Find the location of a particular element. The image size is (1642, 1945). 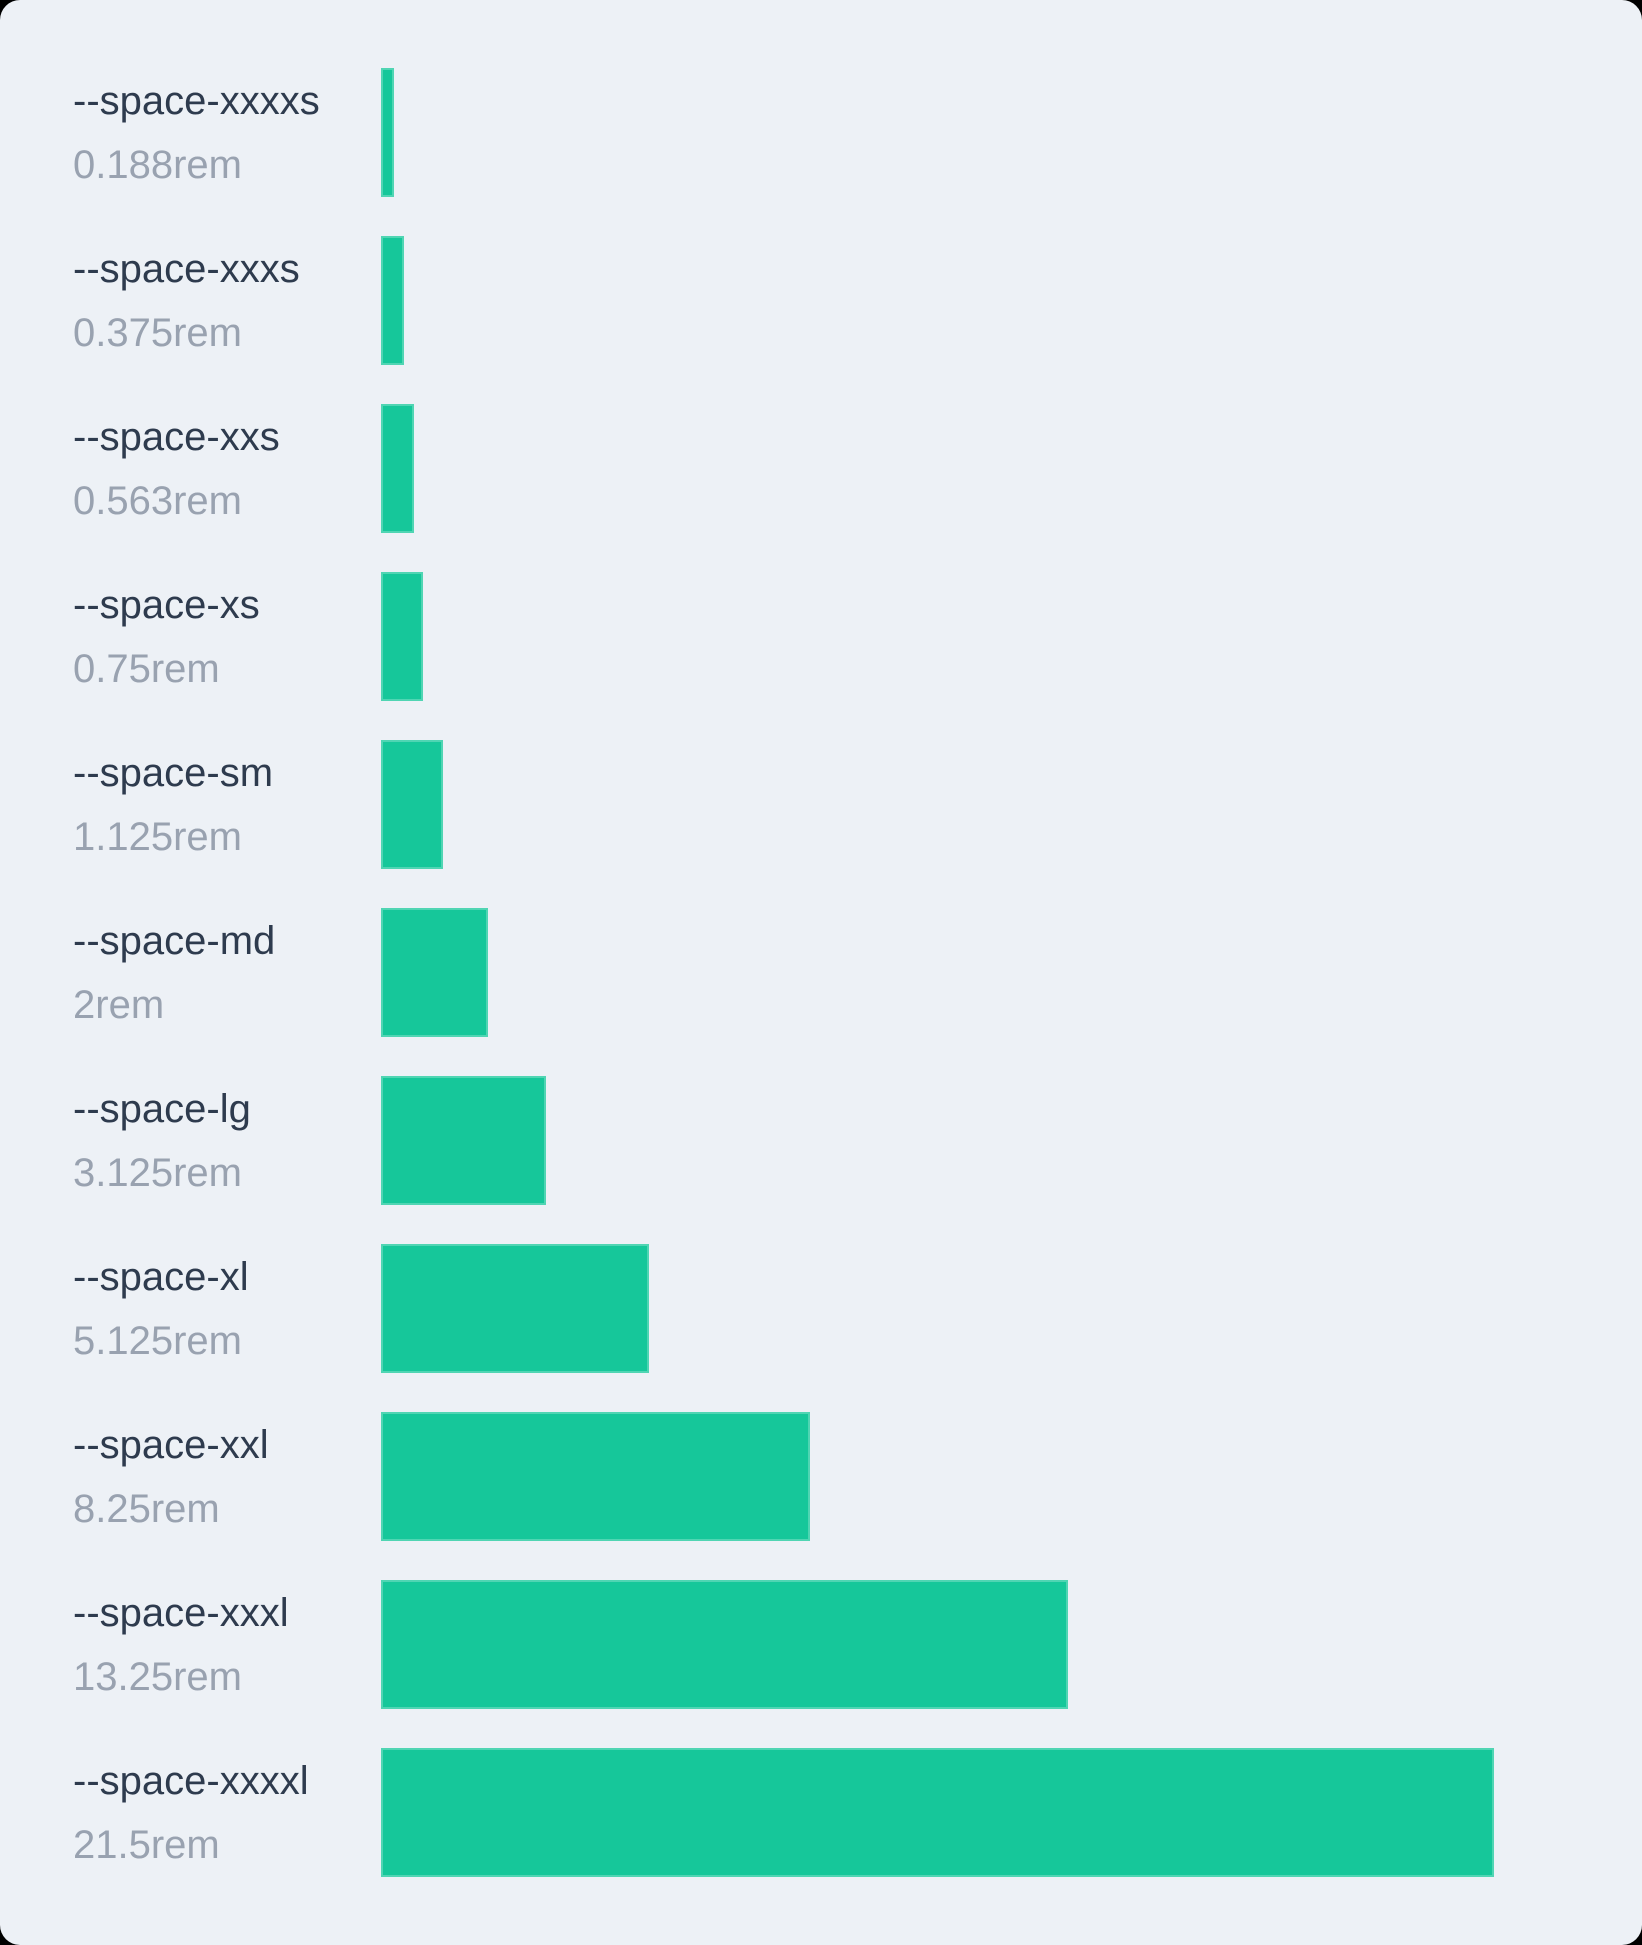

token-value: 8.25rem is located at coordinates (146, 1508).